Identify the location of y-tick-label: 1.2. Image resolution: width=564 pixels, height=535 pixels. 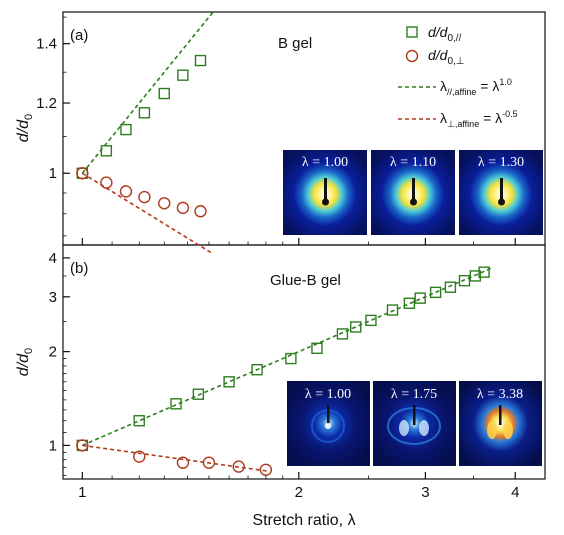
(46, 103).